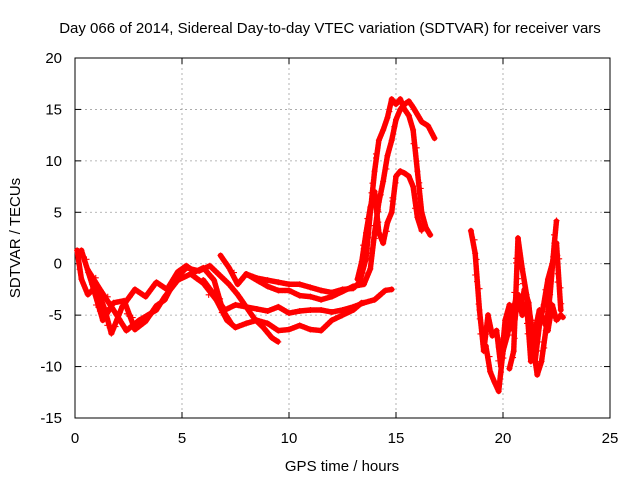  I want to click on y-tick-label: -15, so click(51, 418).